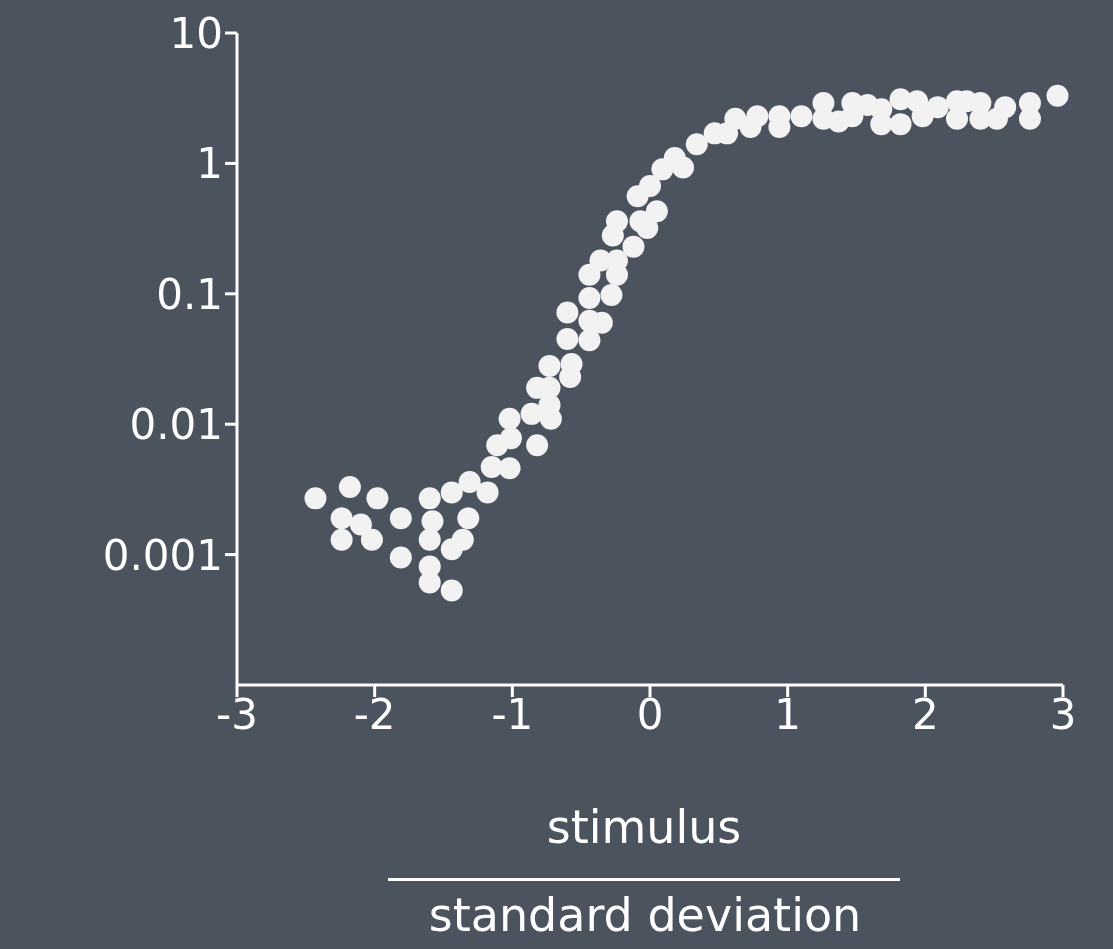 Image resolution: width=1113 pixels, height=949 pixels. Describe the element at coordinates (925, 714) in the screenshot. I see `x-tick-label: 2` at that location.